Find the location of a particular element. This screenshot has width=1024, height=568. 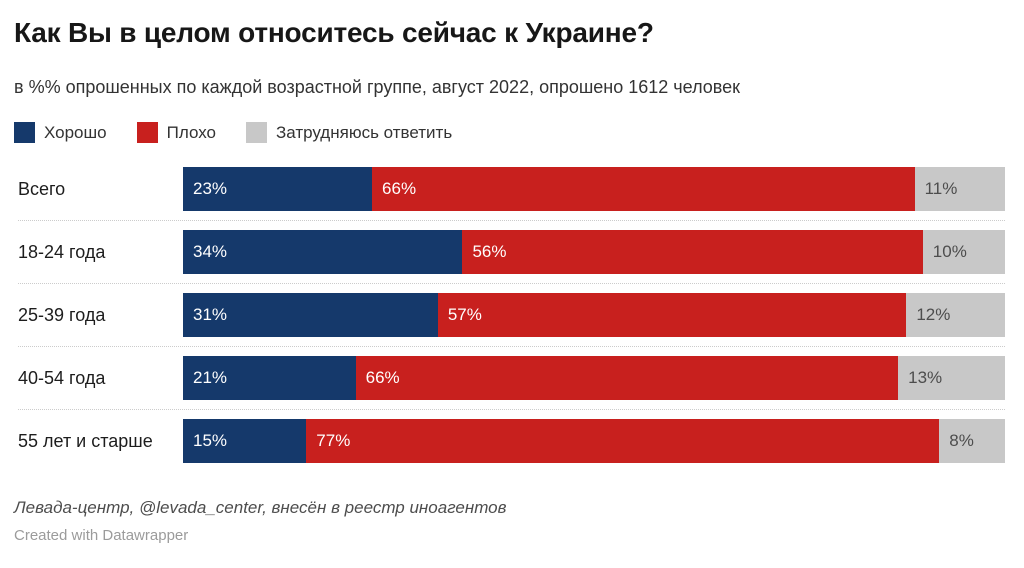

row-label: 25-39 года is located at coordinates (62, 314).